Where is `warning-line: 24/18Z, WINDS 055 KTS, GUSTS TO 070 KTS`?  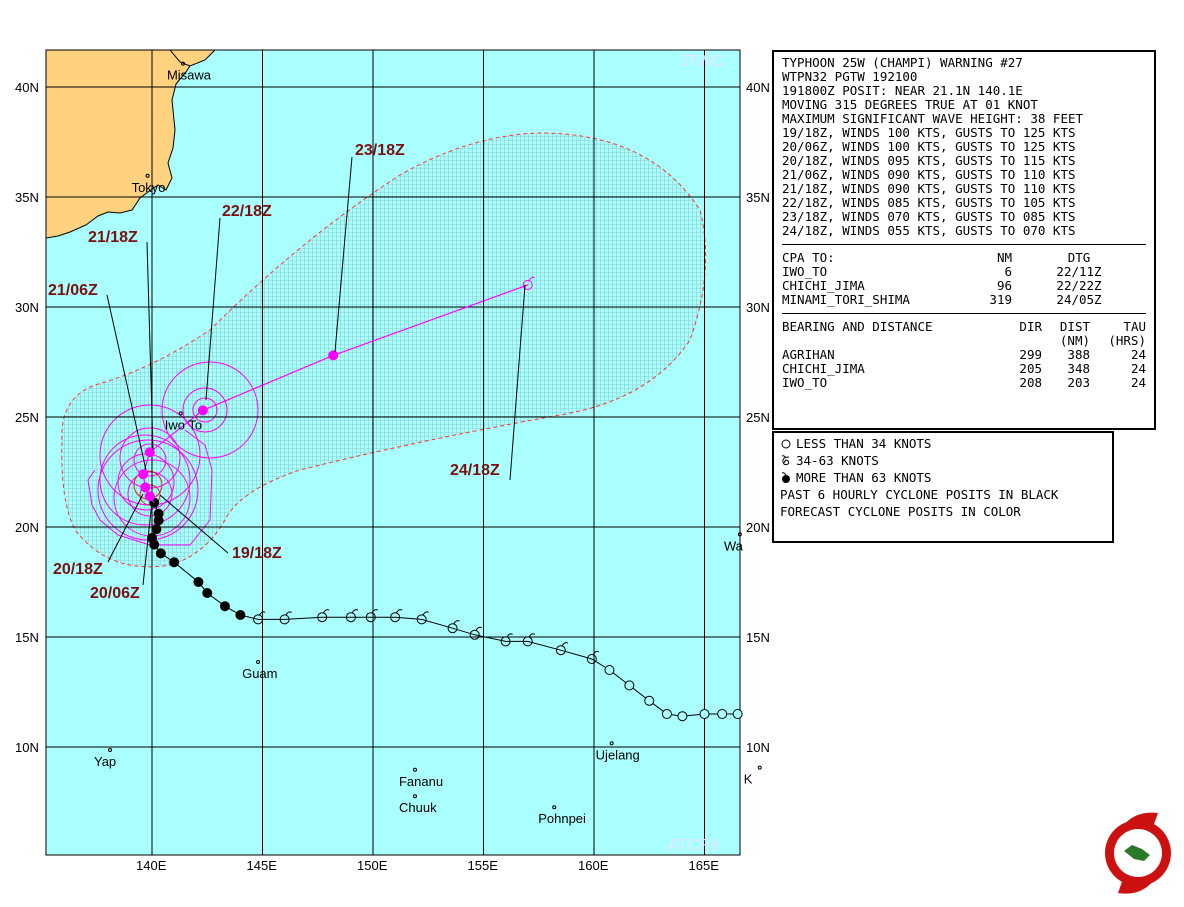
warning-line: 24/18Z, WINDS 055 KTS, GUSTS TO 070 KTS is located at coordinates (929, 230).